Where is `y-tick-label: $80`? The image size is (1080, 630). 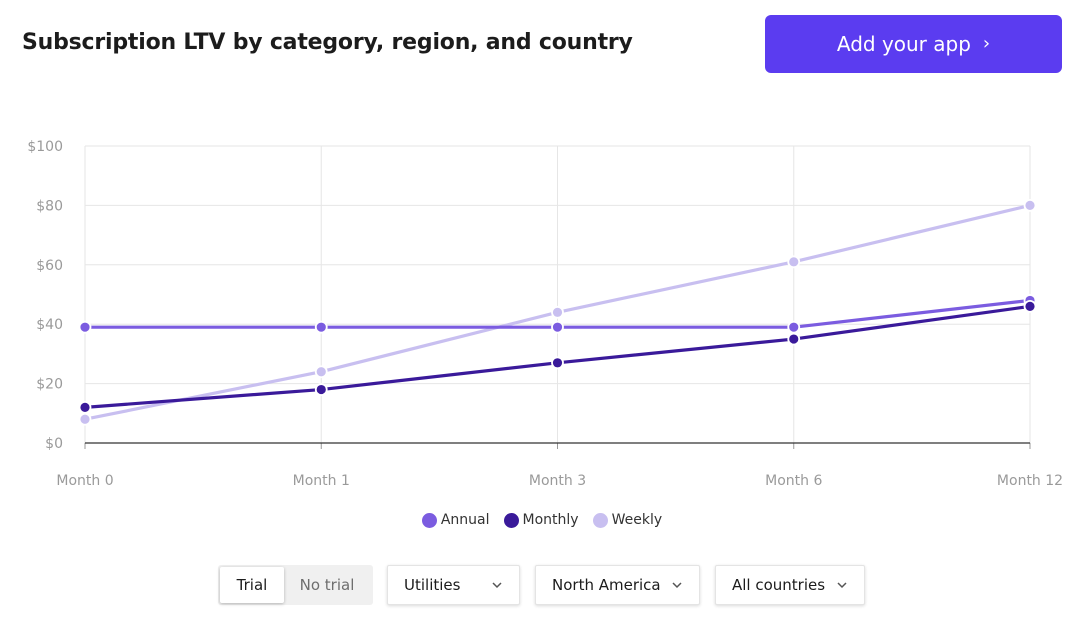
y-tick-label: $80 is located at coordinates (49, 206).